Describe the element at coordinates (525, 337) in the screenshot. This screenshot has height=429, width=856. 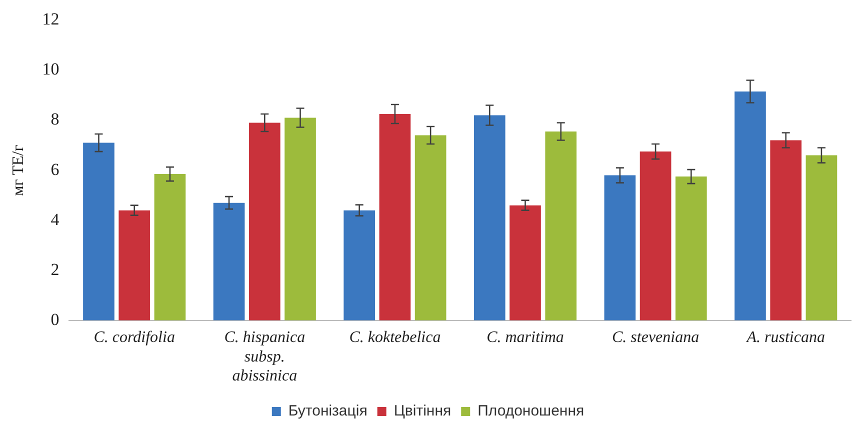
I see `x-tick-label: C. maritima` at that location.